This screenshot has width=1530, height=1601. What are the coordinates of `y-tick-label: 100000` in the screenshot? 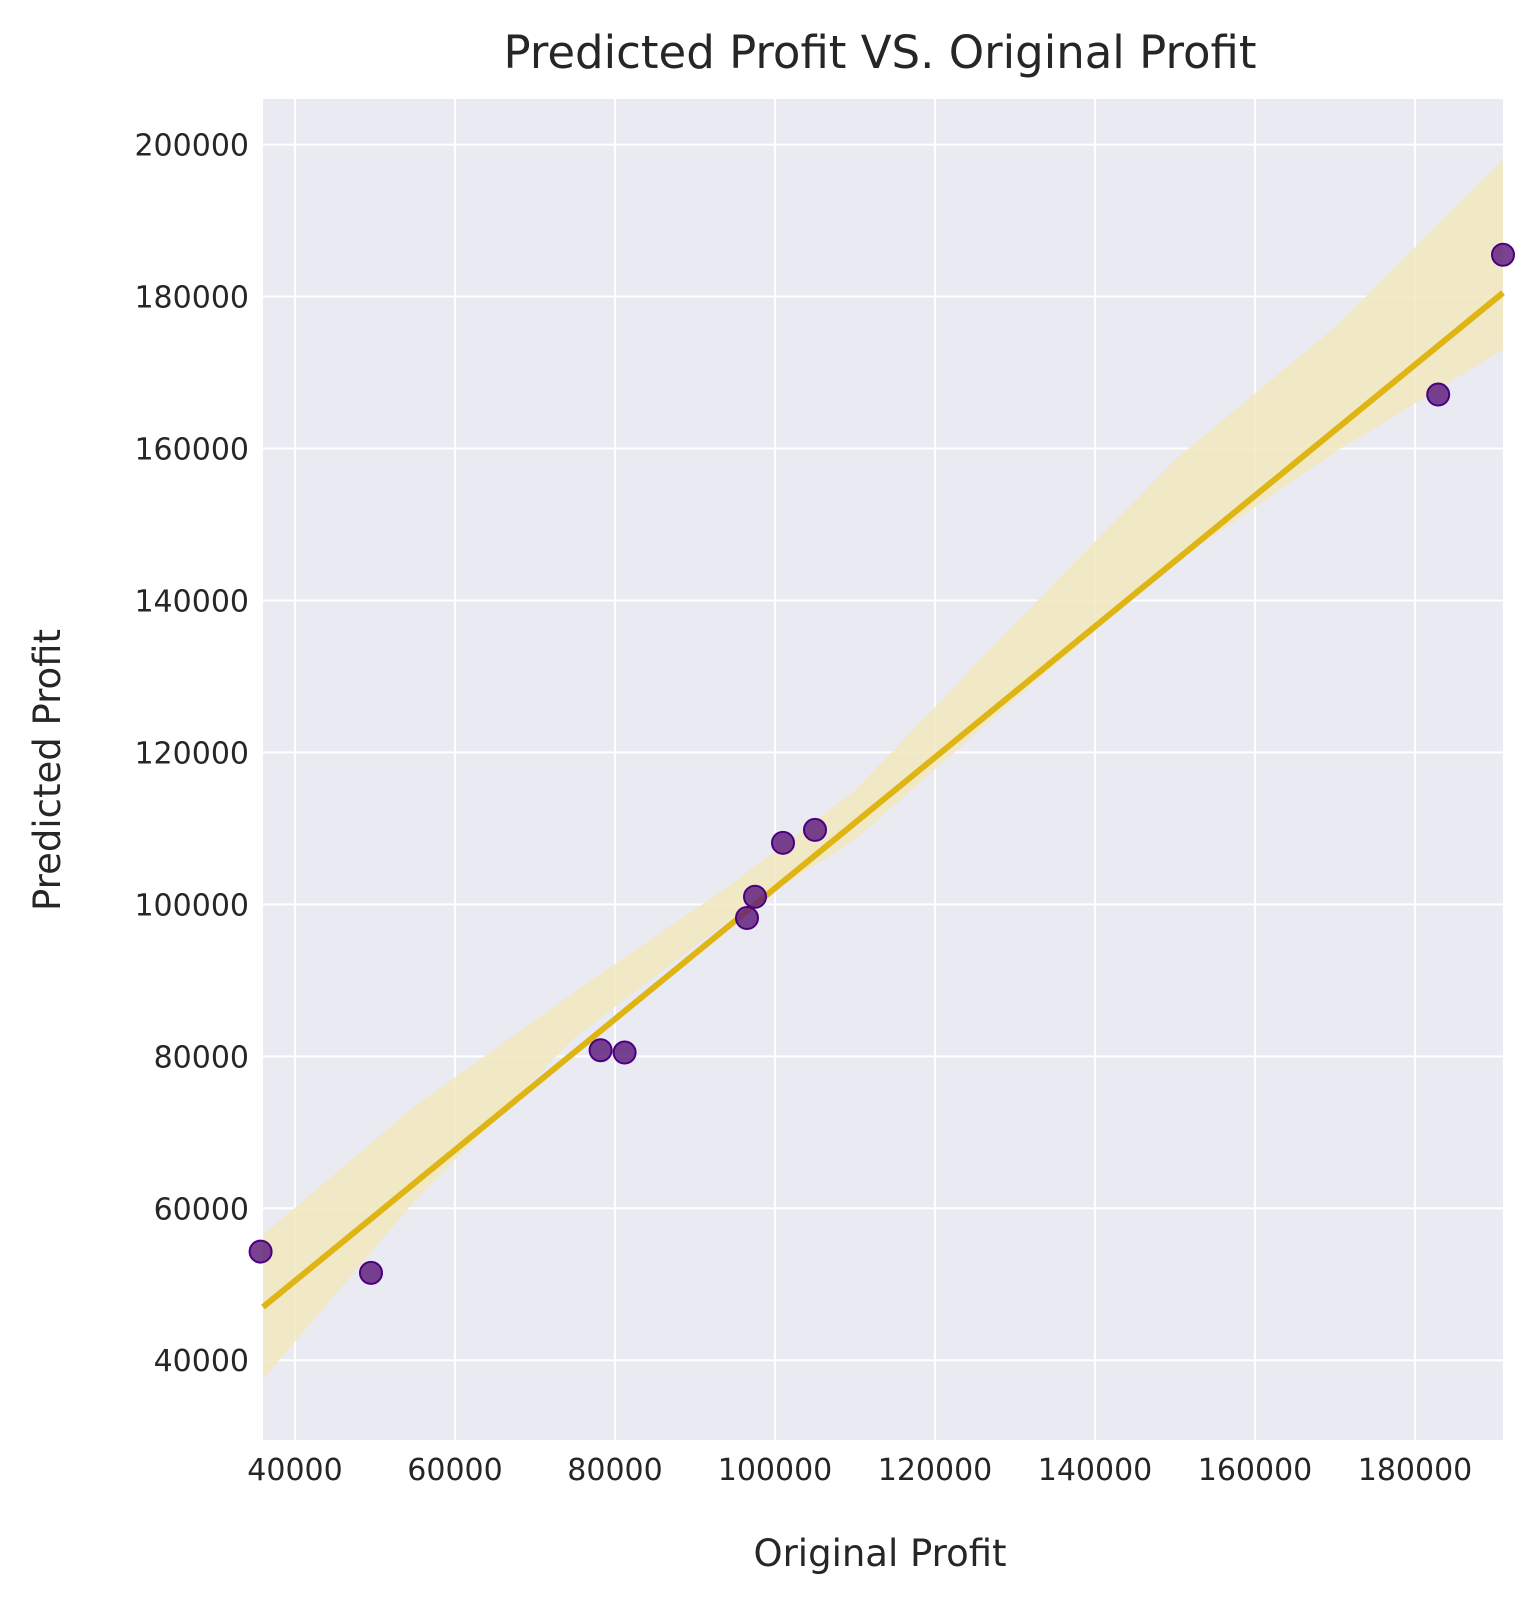 It's located at (191, 905).